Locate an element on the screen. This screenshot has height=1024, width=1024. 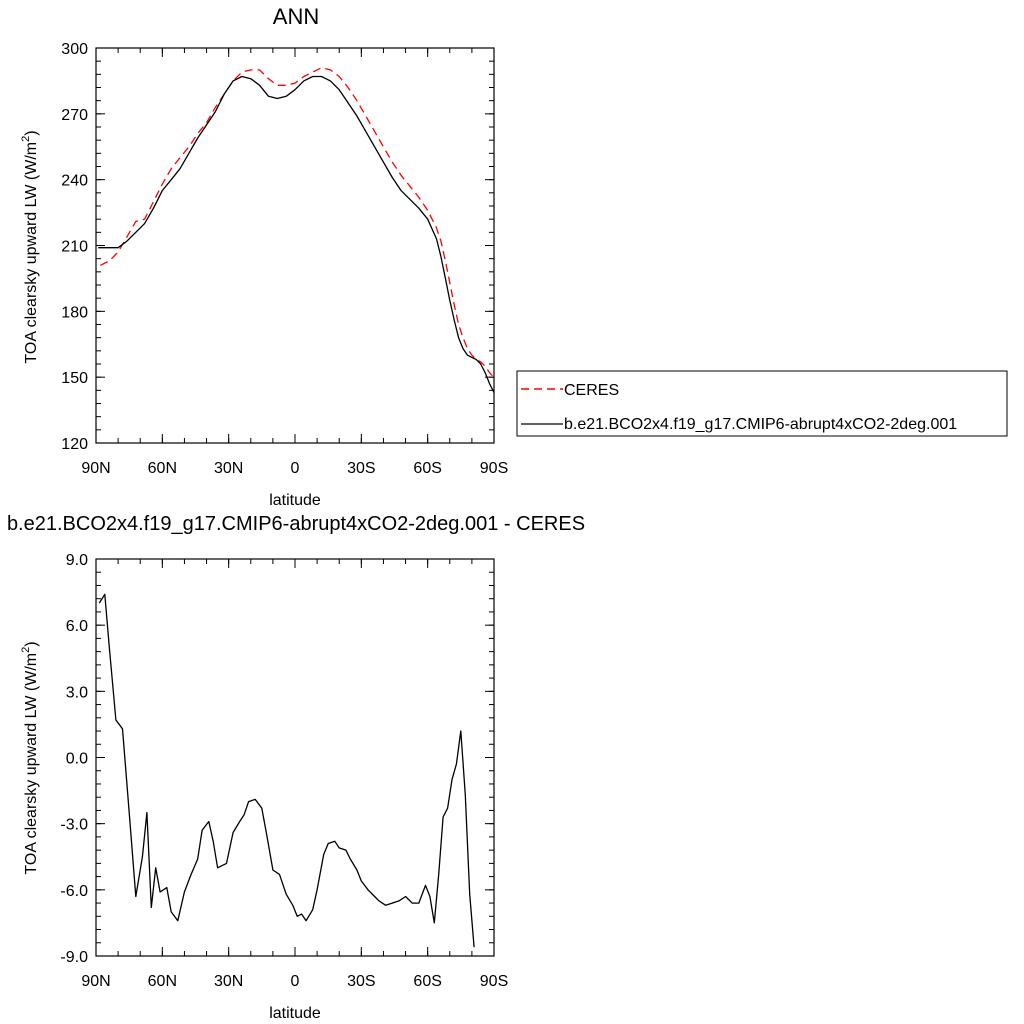
bottom-y-tick-label: 6.0 is located at coordinates (77, 626).